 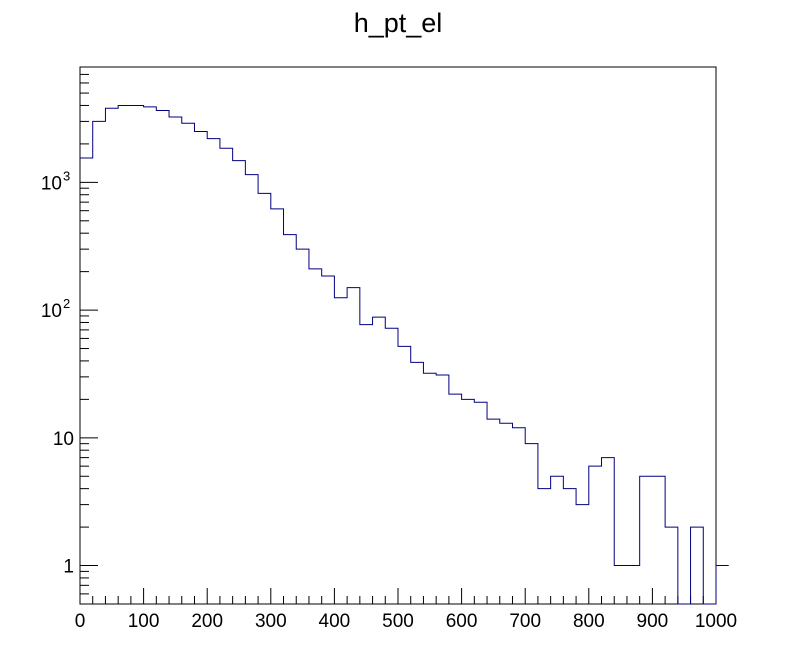 What do you see at coordinates (271, 621) in the screenshot?
I see `x-tick-label: 300` at bounding box center [271, 621].